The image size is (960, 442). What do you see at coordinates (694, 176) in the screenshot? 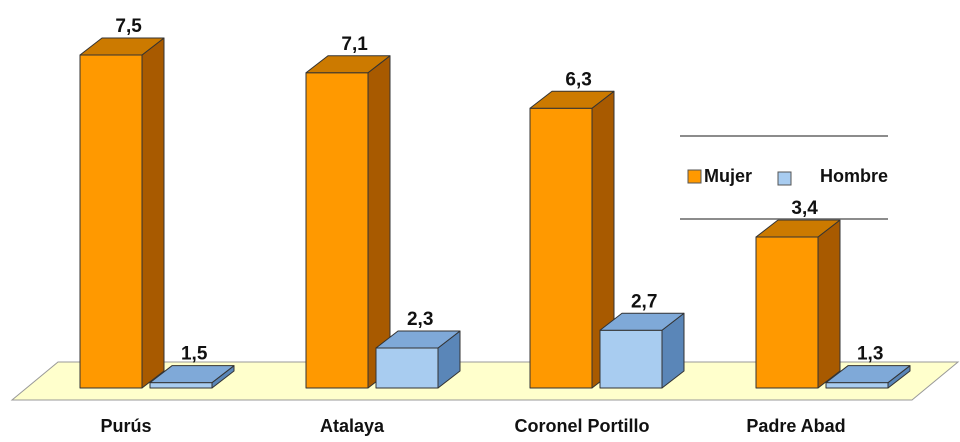
I see `legend-swatch-mujer` at bounding box center [694, 176].